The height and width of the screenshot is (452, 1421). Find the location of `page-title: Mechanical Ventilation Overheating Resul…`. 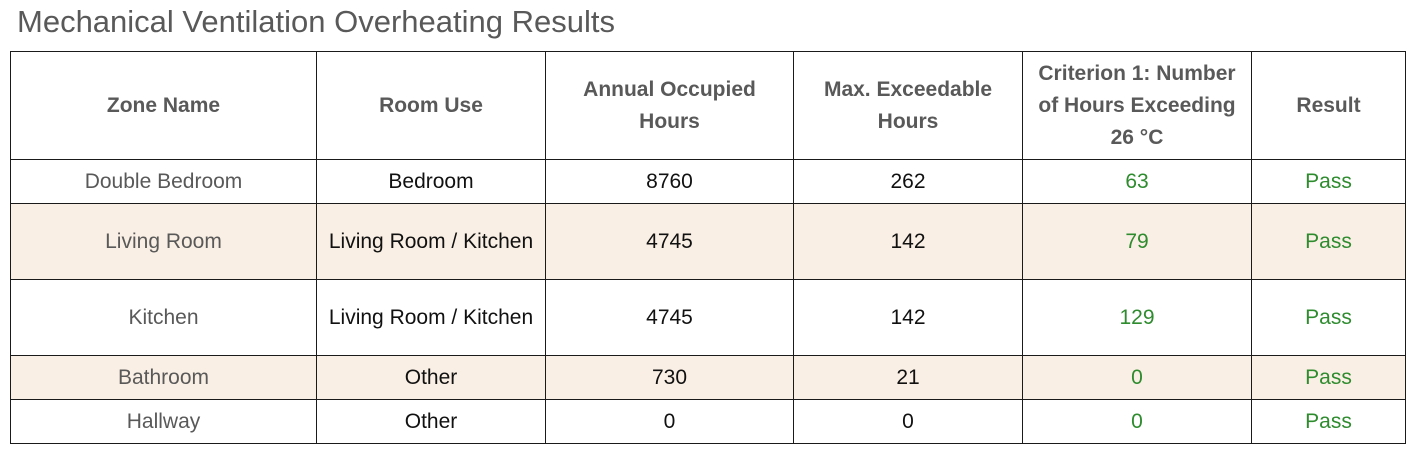

page-title: Mechanical Ventilation Overheating Resul… is located at coordinates (316, 21).